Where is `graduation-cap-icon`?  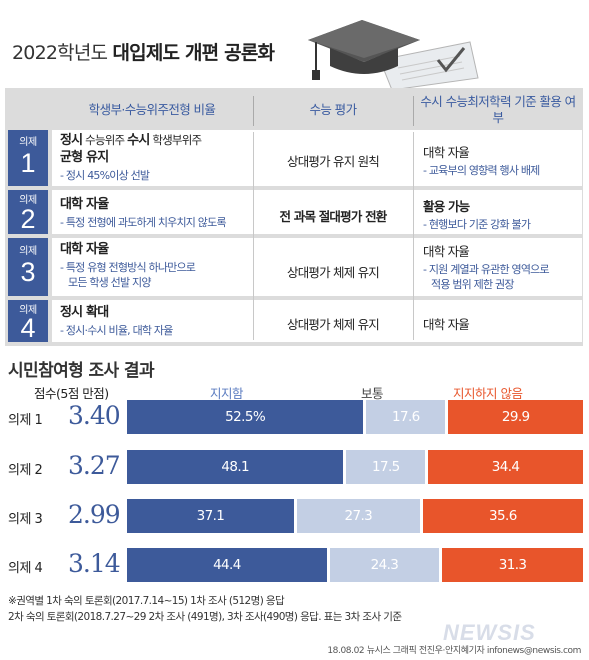 graduation-cap-icon is located at coordinates (393, 55).